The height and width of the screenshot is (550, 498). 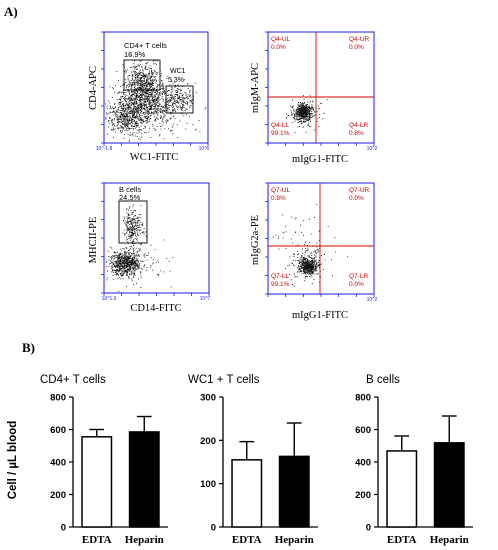 What do you see at coordinates (449, 485) in the screenshot?
I see `bar-heparin` at bounding box center [449, 485].